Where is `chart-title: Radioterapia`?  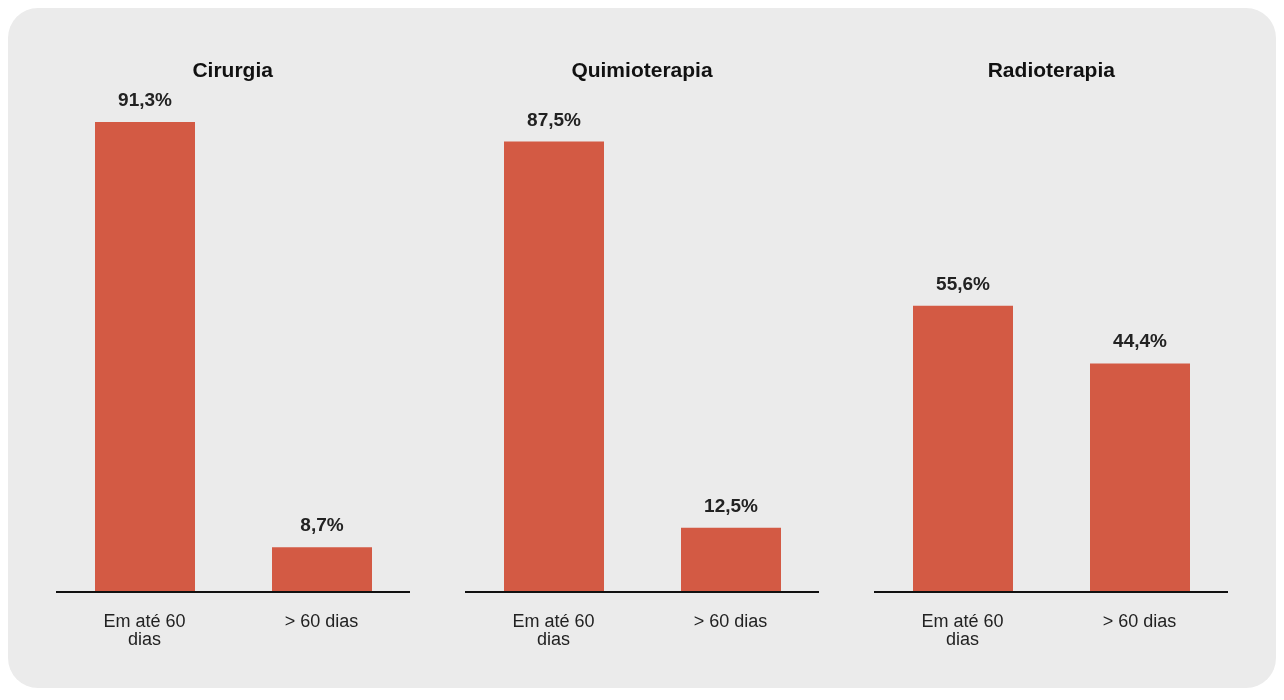
chart-title: Radioterapia is located at coordinates (1051, 70).